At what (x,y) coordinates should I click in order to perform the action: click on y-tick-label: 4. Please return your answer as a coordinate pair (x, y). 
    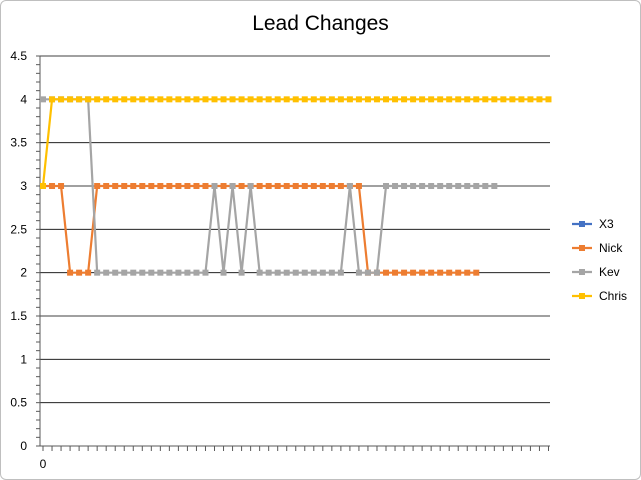
    Looking at the image, I should click on (23, 99).